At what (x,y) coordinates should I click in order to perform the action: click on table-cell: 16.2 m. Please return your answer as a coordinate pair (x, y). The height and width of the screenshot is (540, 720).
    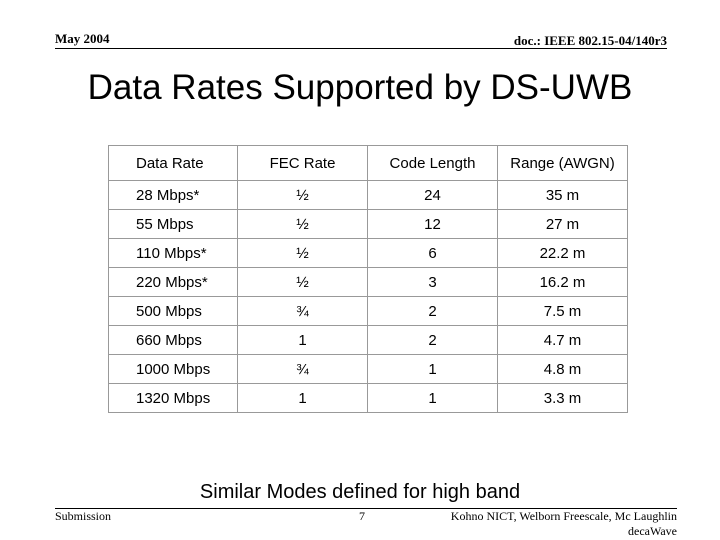
    Looking at the image, I should click on (562, 282).